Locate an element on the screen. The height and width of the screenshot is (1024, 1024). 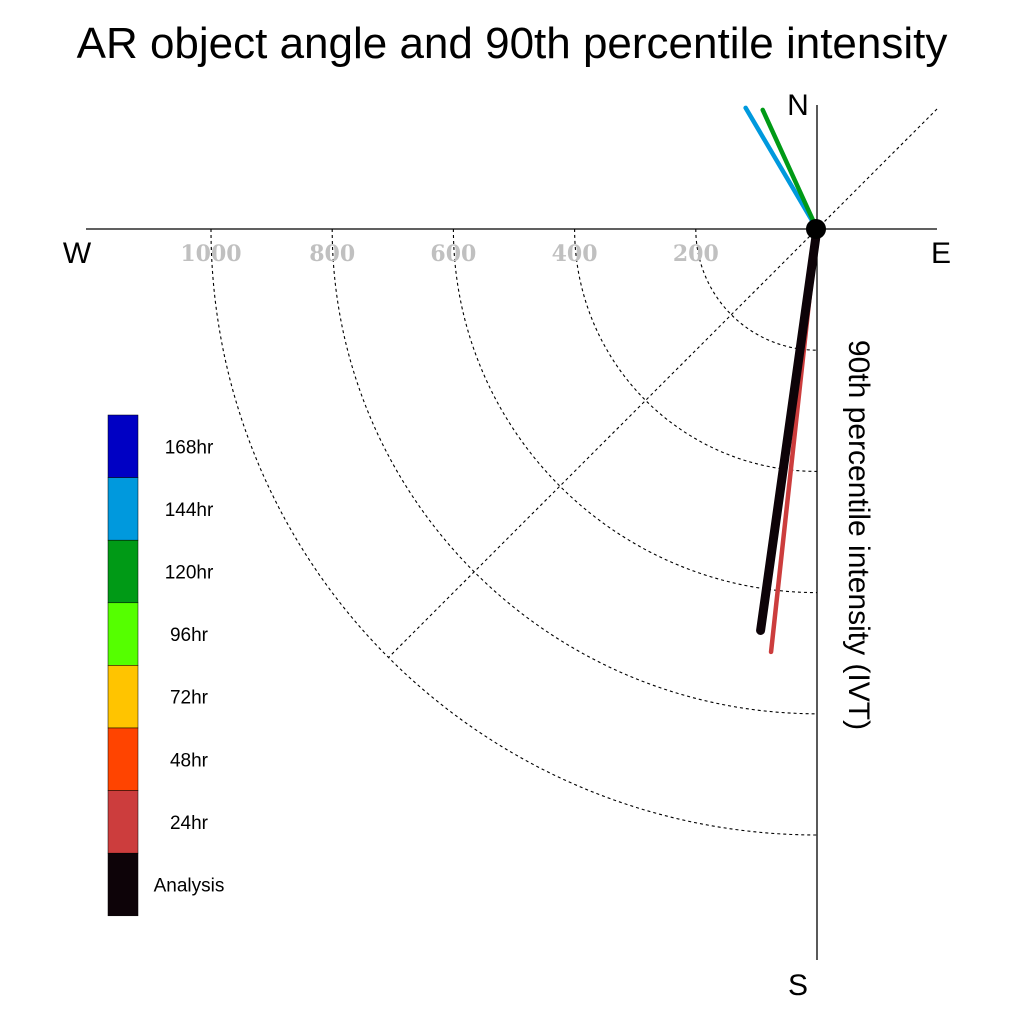
vector-analysis is located at coordinates (789, 429).